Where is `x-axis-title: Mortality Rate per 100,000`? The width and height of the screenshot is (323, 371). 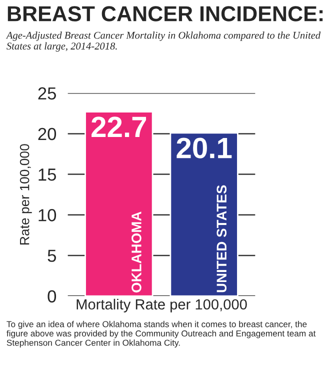 x-axis-title: Mortality Rate per 100,000 is located at coordinates (161, 305).